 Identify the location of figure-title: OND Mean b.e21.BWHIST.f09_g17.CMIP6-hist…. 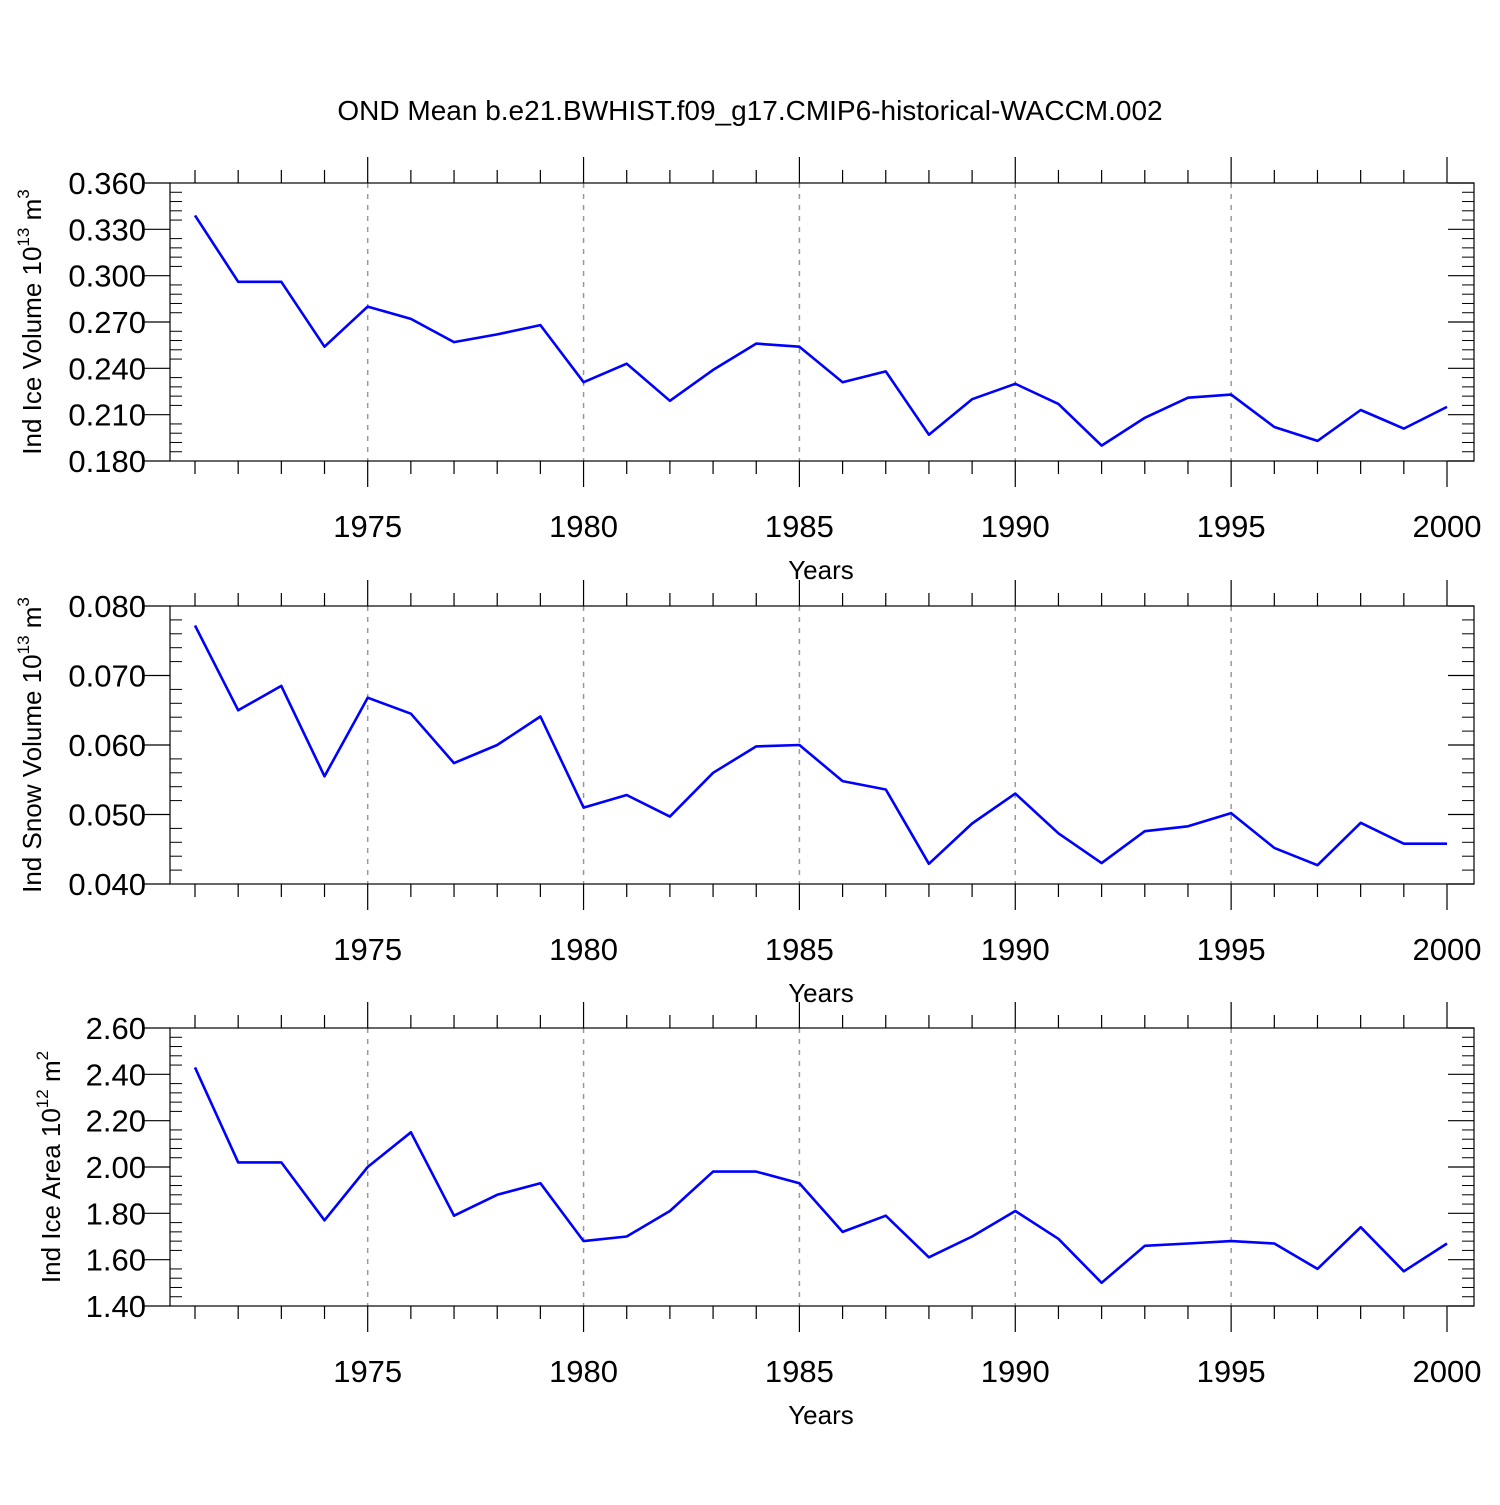
(749, 110).